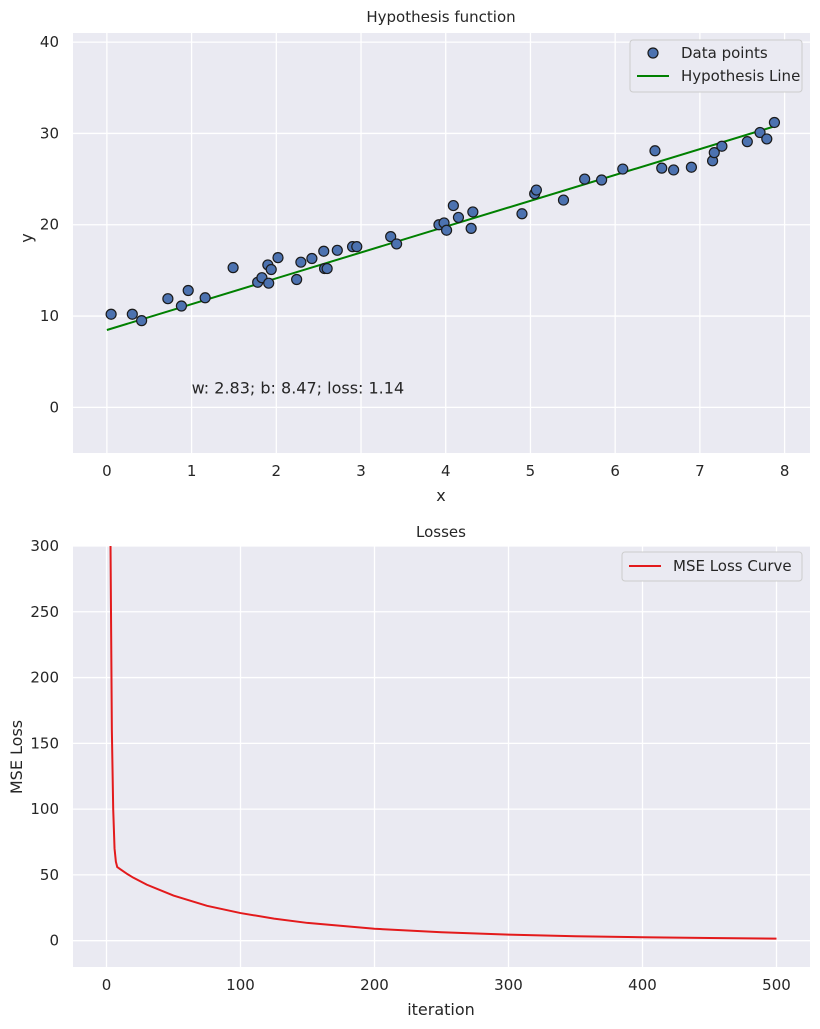 The image size is (820, 1029). I want to click on bottom-xtick-label: 100, so click(240, 985).